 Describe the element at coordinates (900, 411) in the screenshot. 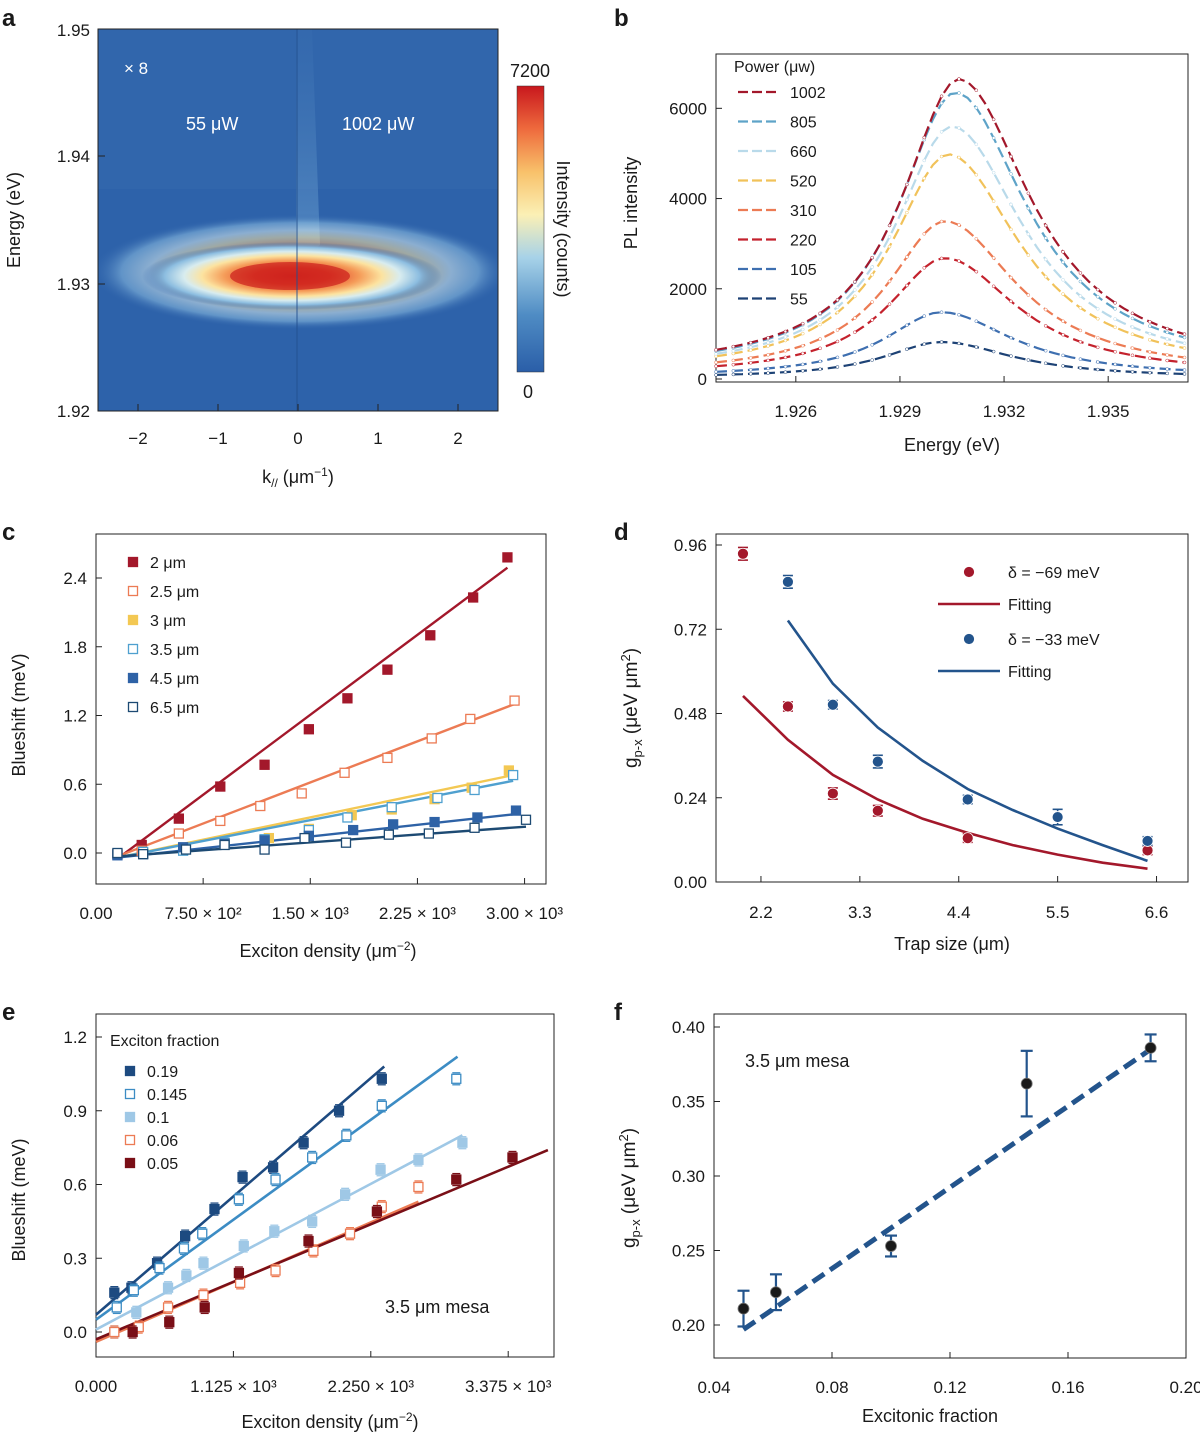

I see `x-tick-label: 1.929` at that location.